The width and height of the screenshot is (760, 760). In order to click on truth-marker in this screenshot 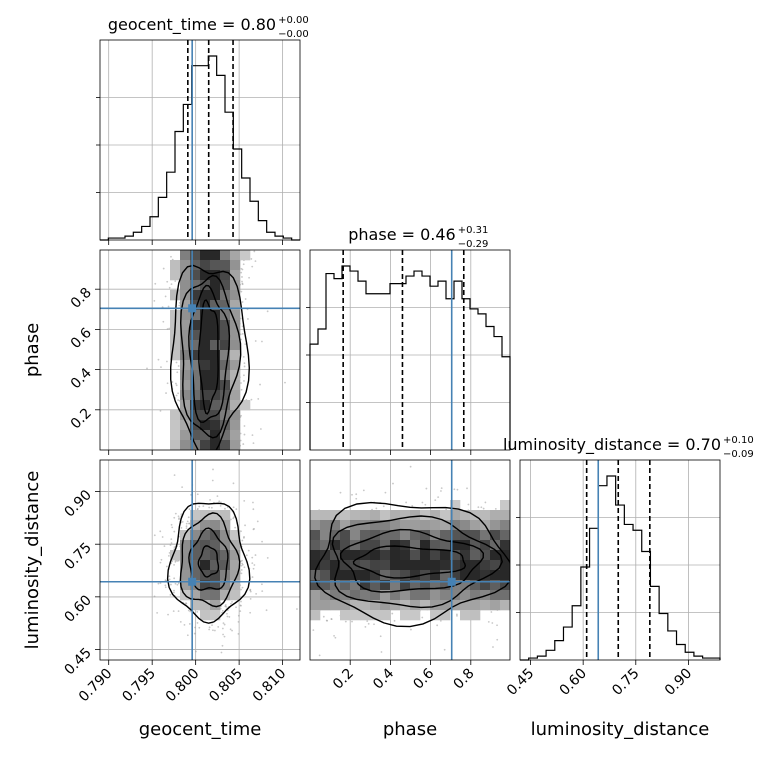, I will do `click(192, 308)`.